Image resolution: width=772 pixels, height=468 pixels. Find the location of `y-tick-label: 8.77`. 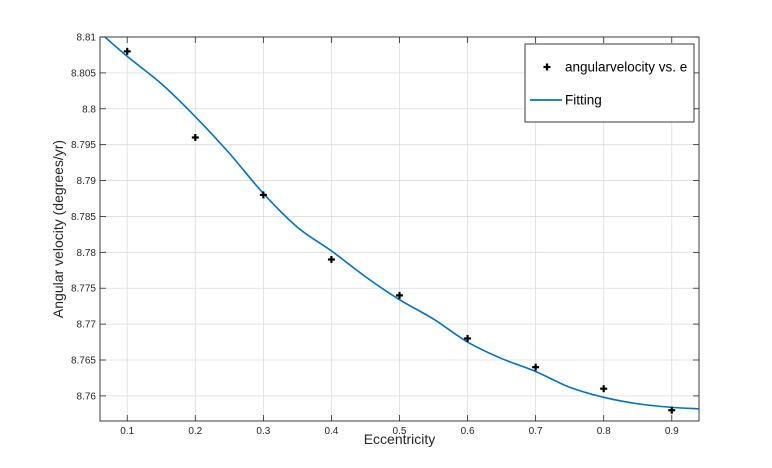

y-tick-label: 8.77 is located at coordinates (87, 325).